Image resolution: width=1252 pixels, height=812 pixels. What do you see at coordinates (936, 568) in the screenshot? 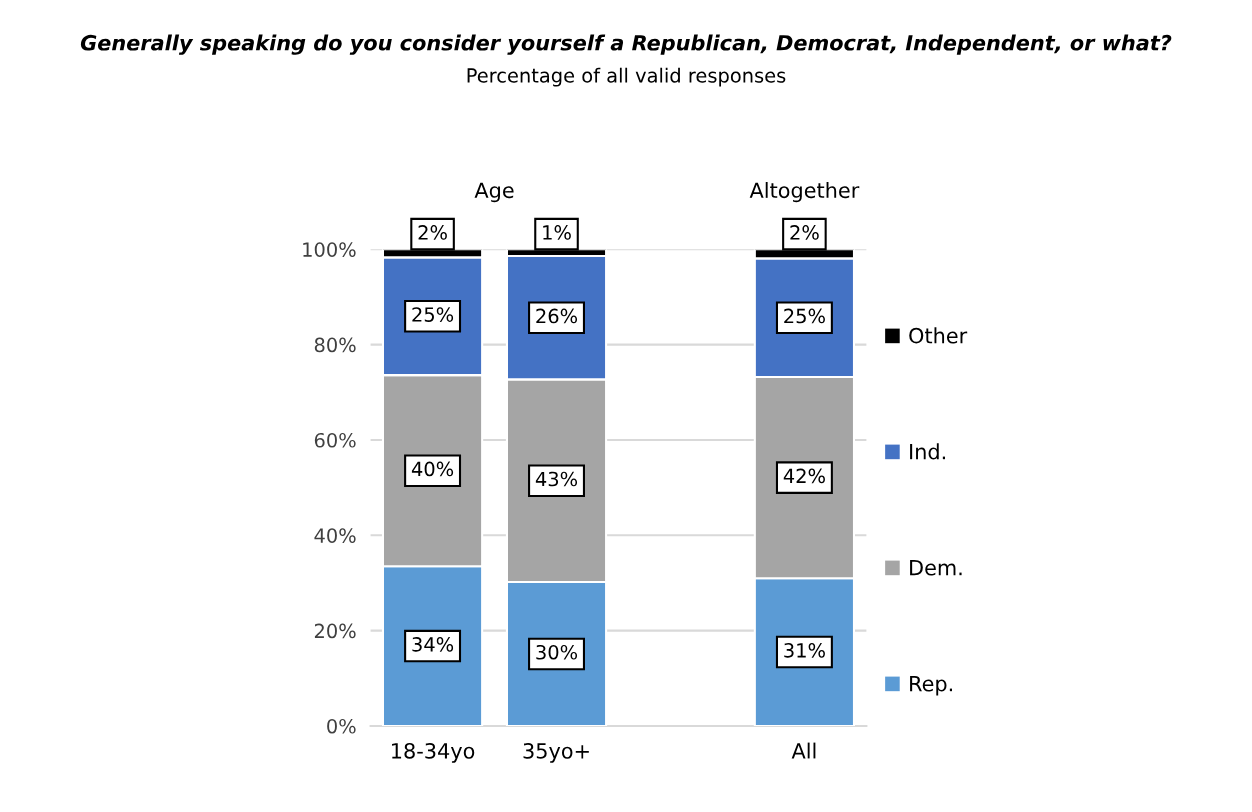
I see `legend-label: Dem.` at bounding box center [936, 568].